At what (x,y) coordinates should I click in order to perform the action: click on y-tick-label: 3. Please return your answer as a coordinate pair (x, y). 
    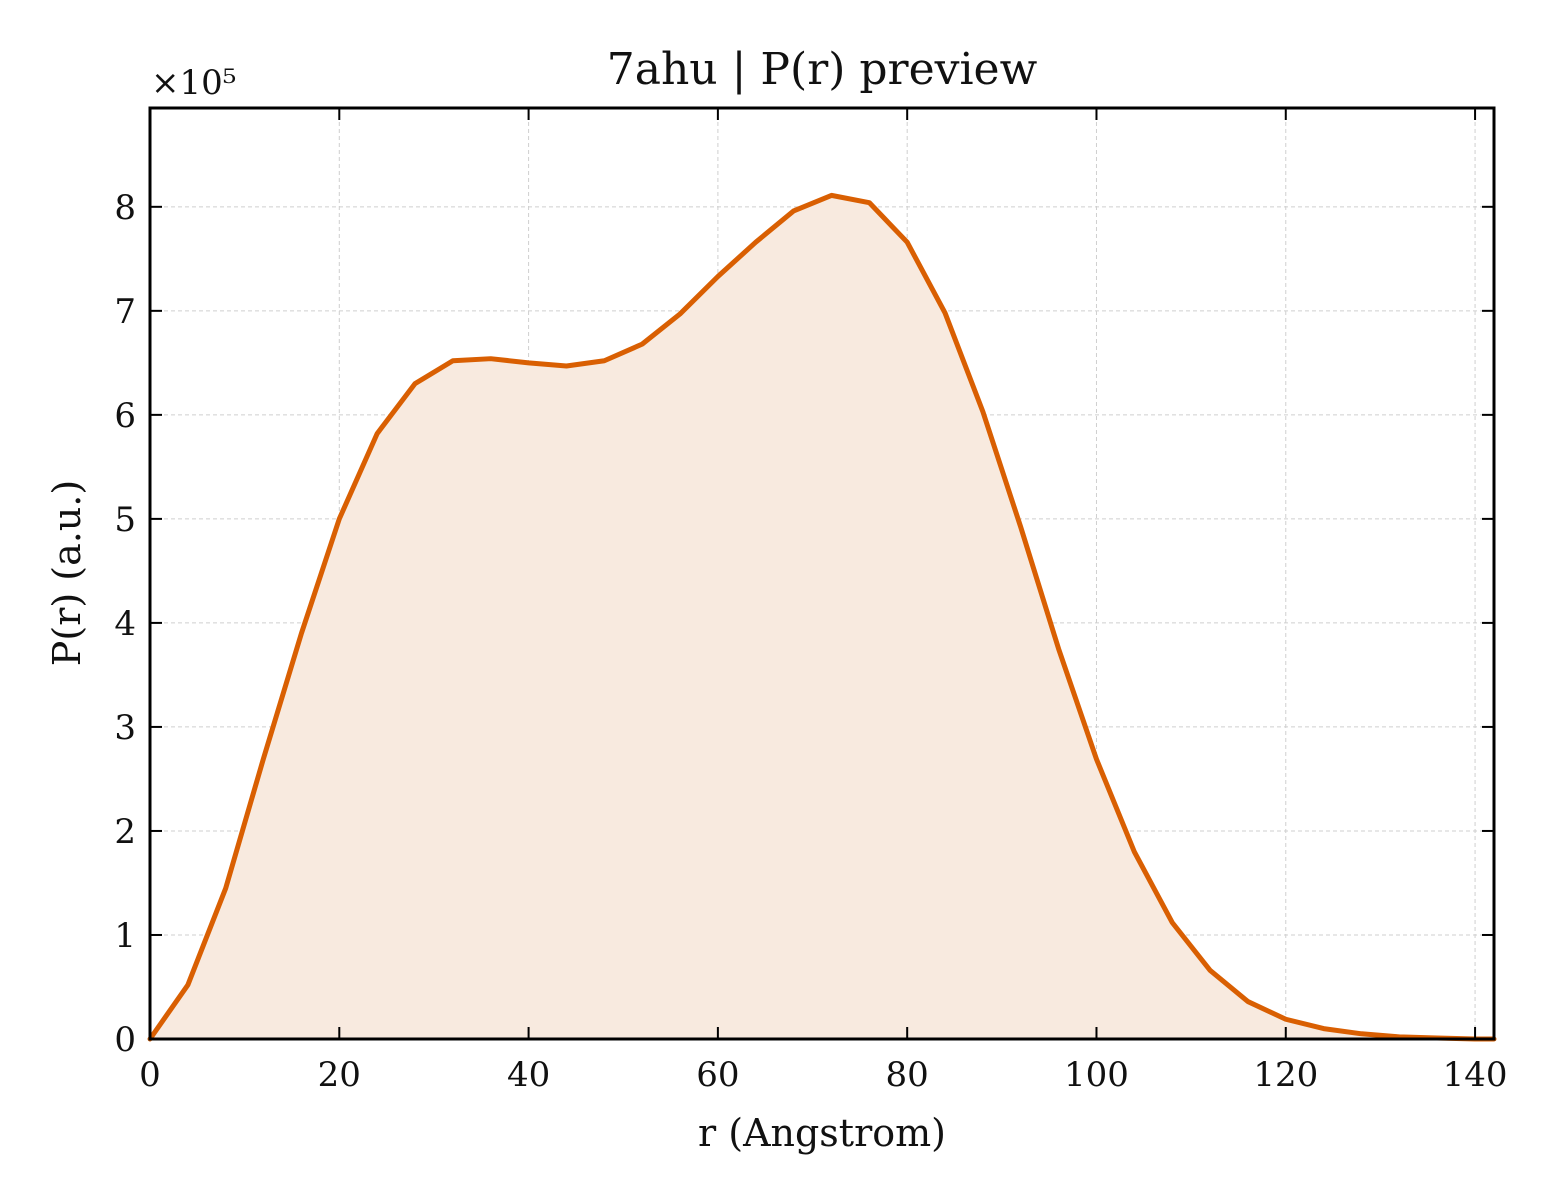
    Looking at the image, I should click on (125, 728).